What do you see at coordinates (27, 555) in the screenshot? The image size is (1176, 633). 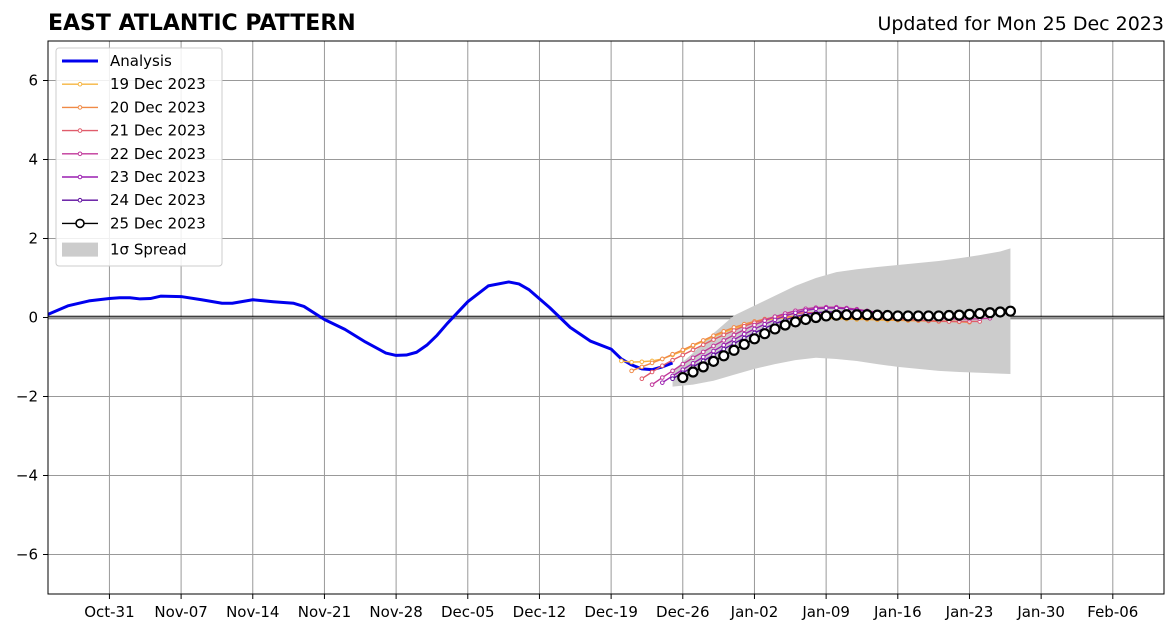 I see `y-tick-label: −6` at bounding box center [27, 555].